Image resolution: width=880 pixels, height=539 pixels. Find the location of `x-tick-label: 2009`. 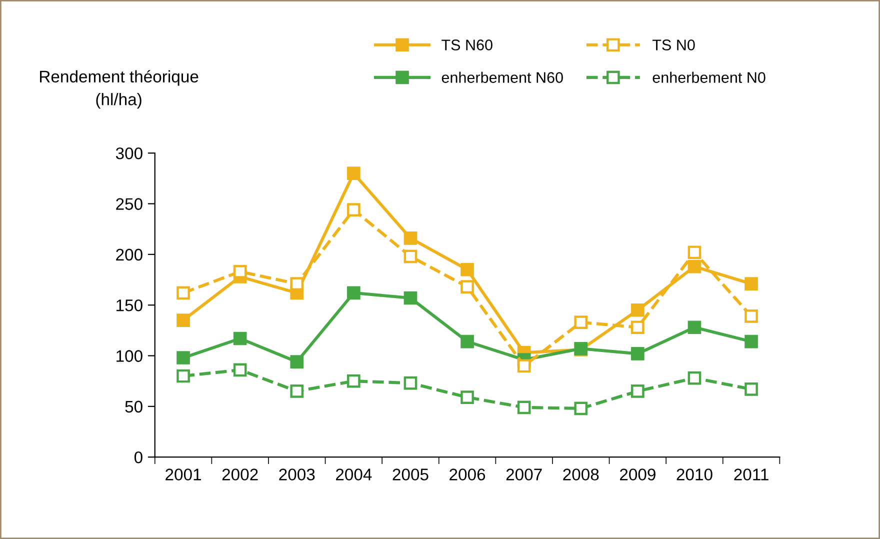

x-tick-label: 2009 is located at coordinates (638, 474).